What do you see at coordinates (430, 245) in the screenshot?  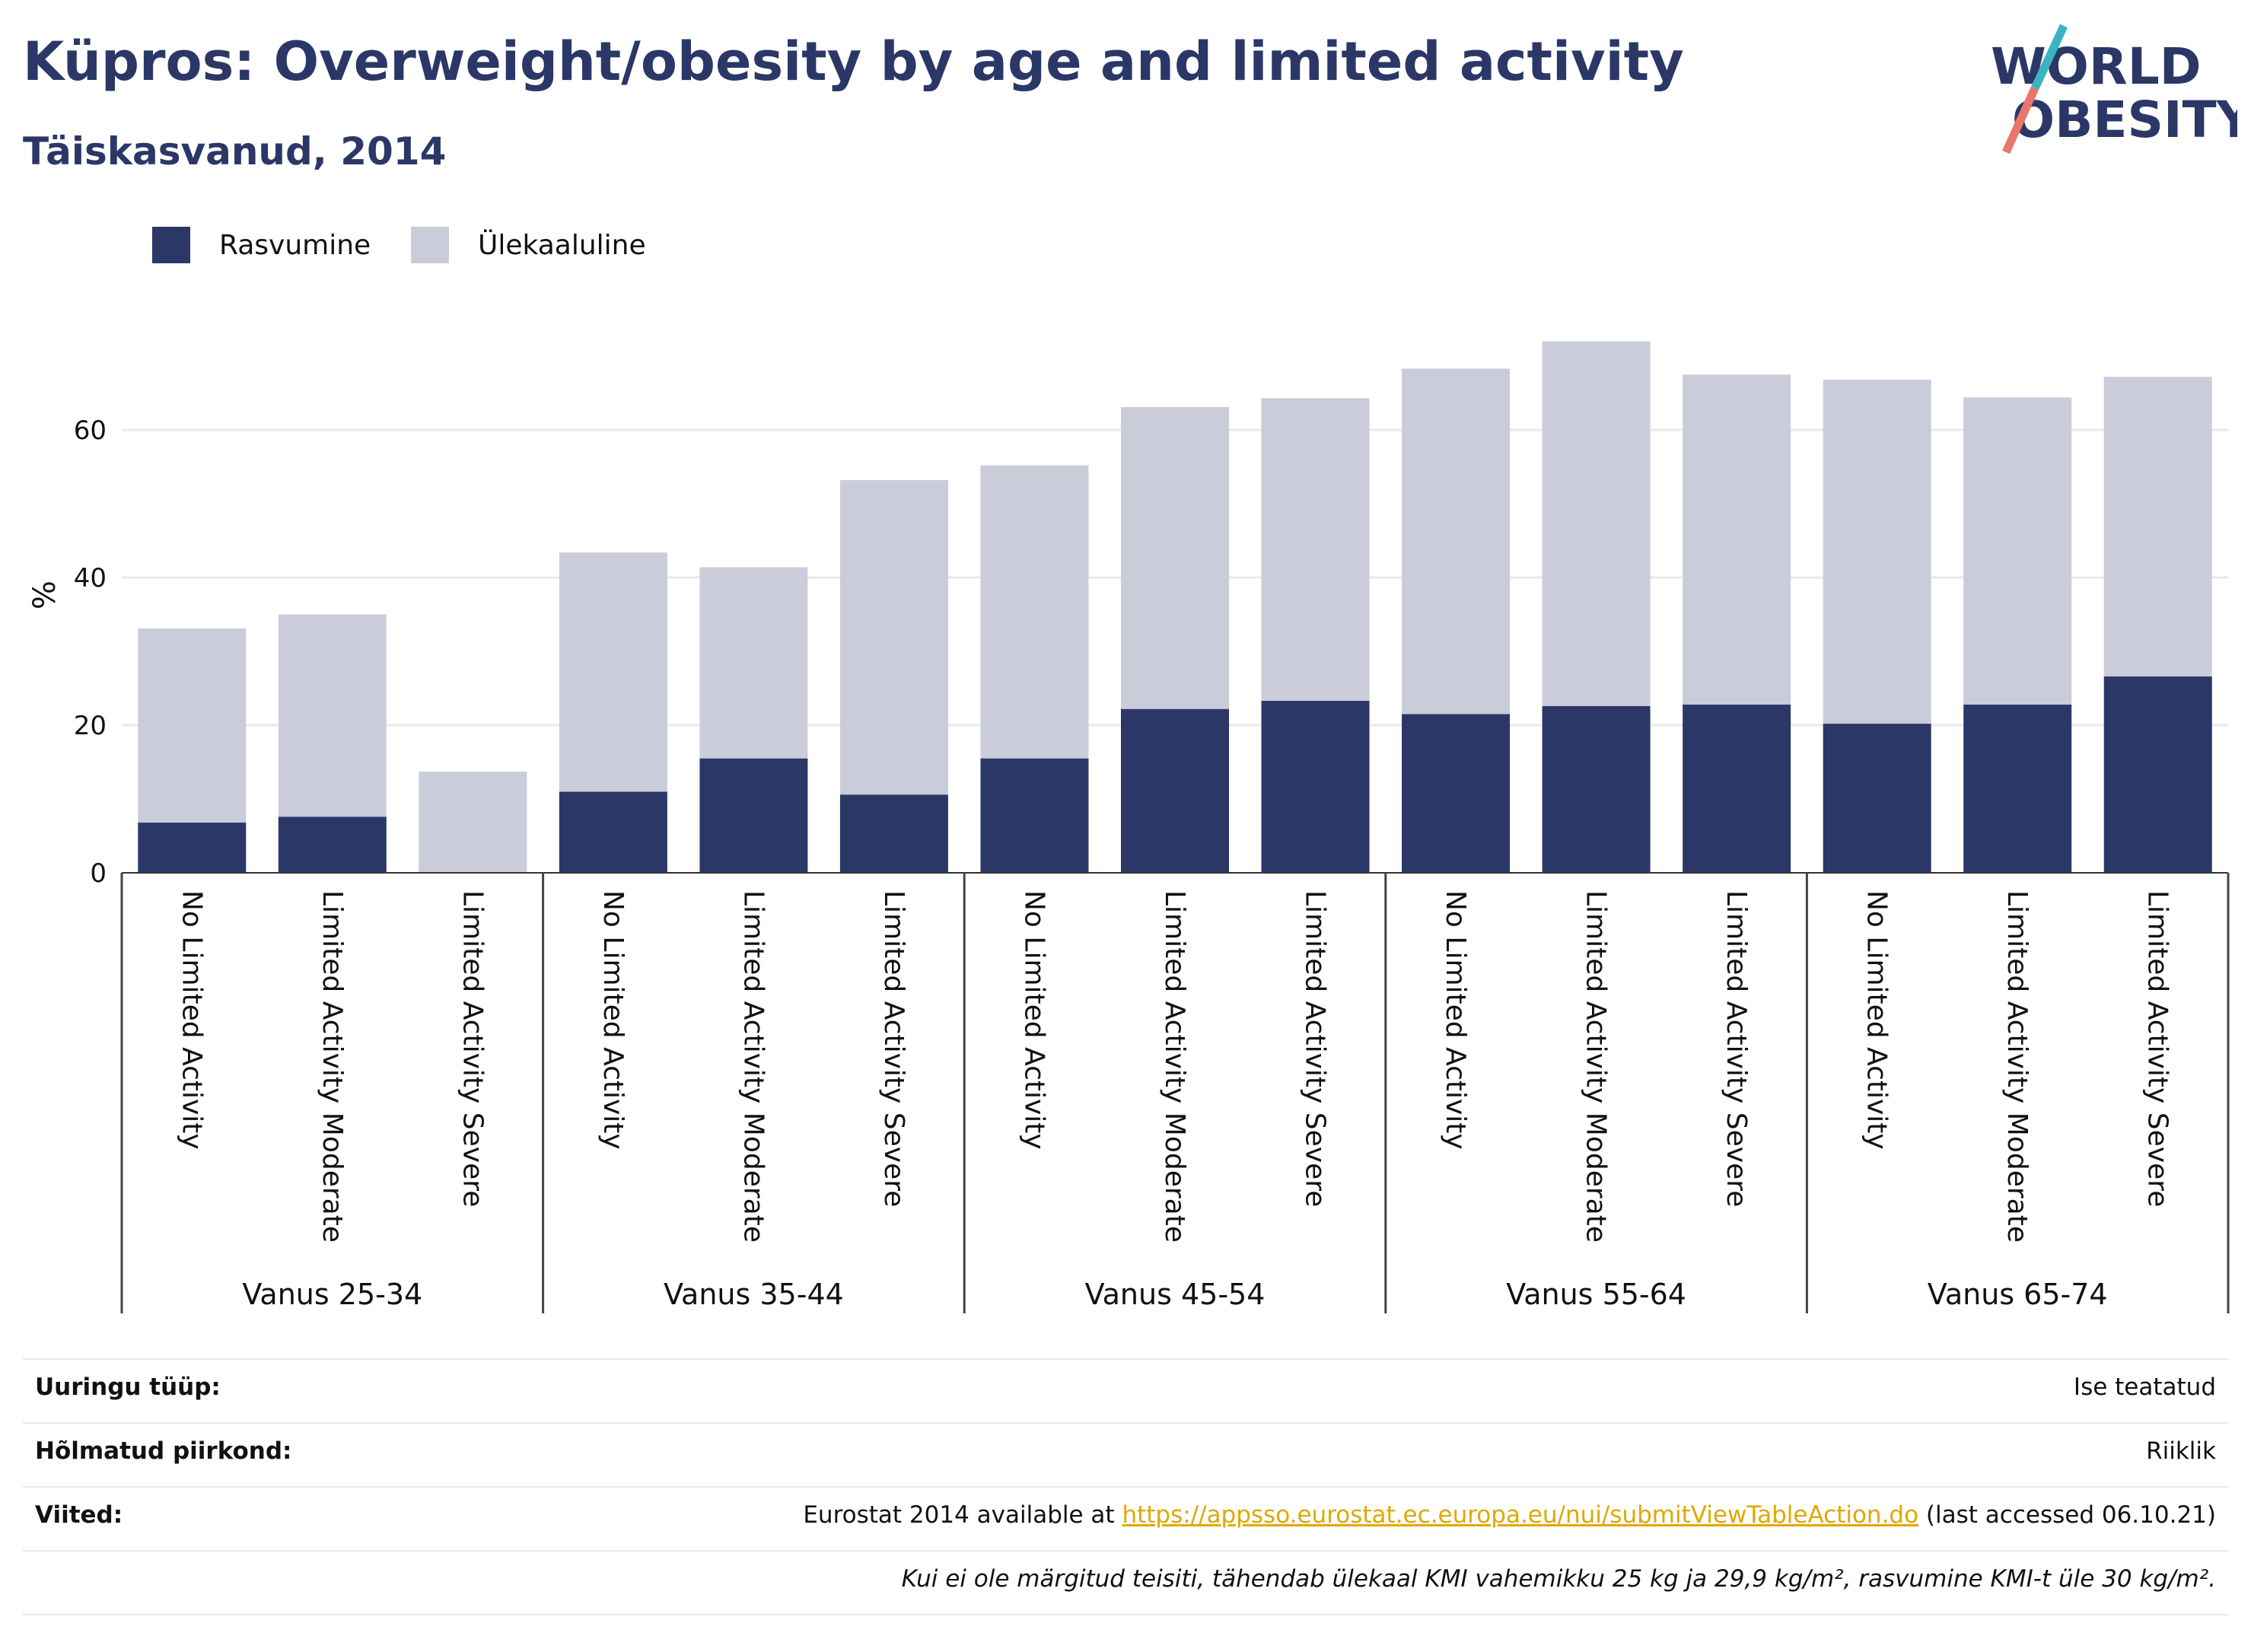 I see `legend-swatch-ulekaaluline` at bounding box center [430, 245].